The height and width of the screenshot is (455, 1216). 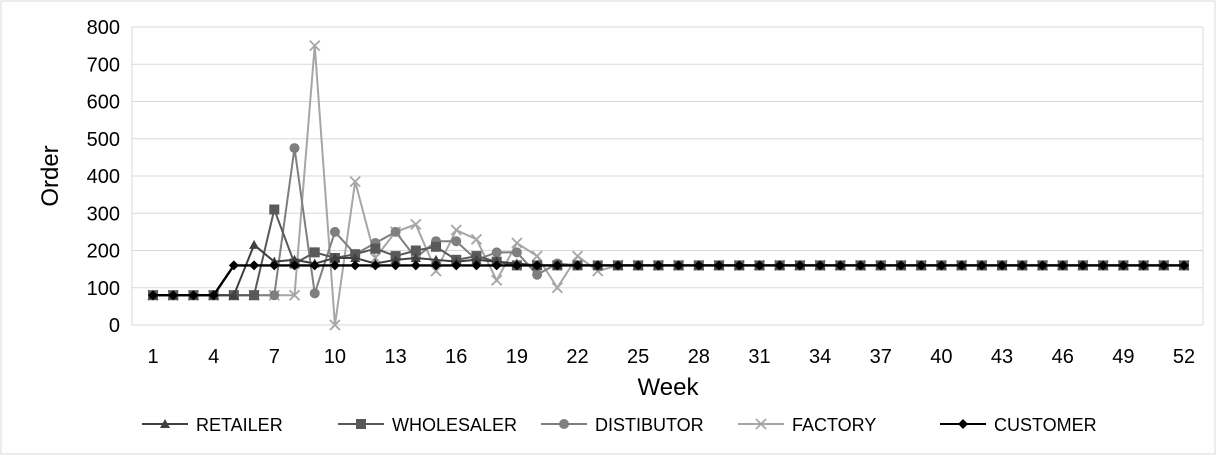 What do you see at coordinates (50, 175) in the screenshot?
I see `y-axis-title: Order` at bounding box center [50, 175].